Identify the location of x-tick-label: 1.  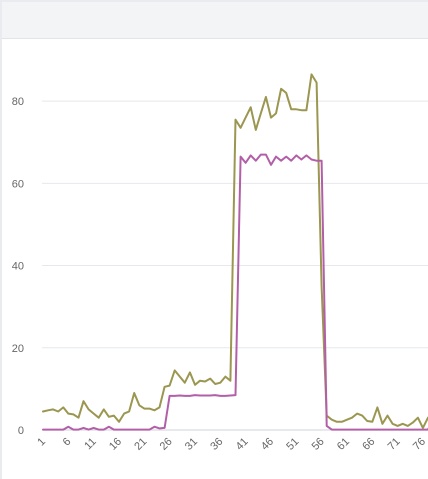
(41, 442).